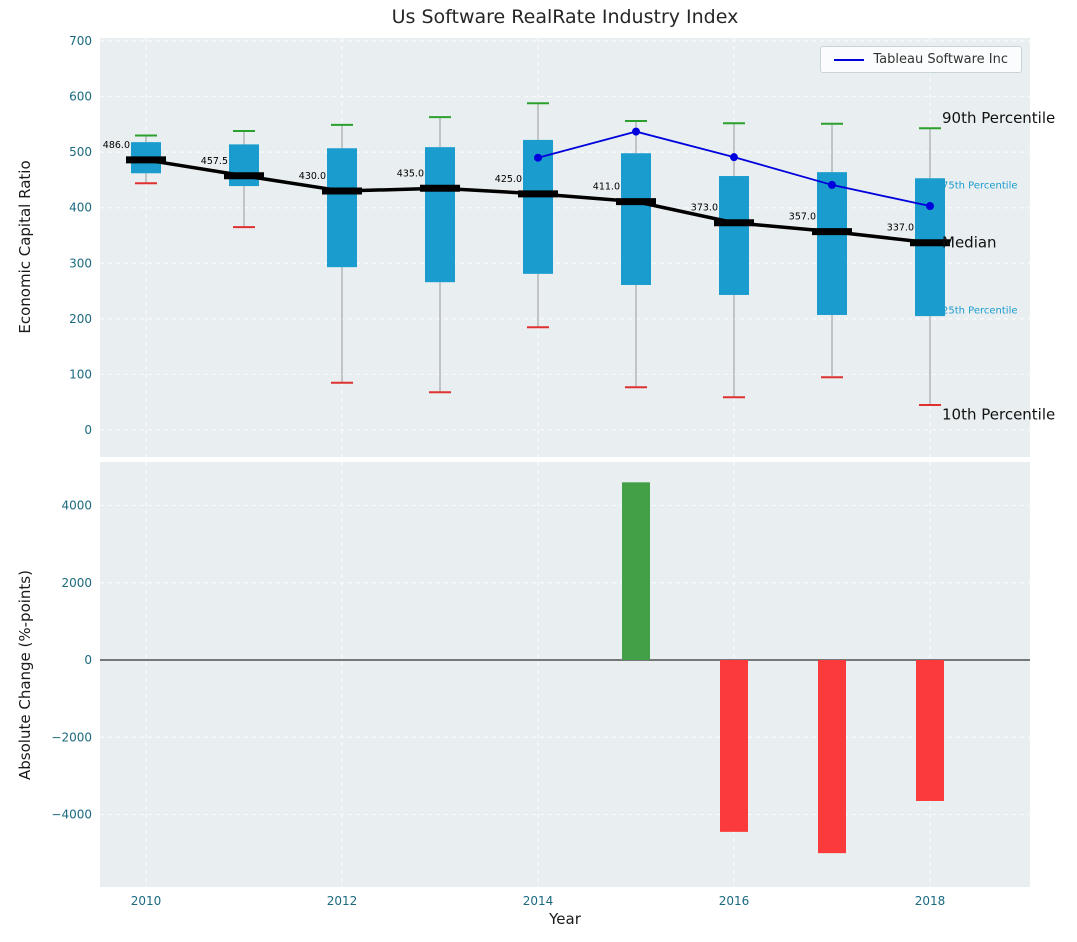  What do you see at coordinates (940, 59) in the screenshot?
I see `legend-label: Tableau Software Inc` at bounding box center [940, 59].